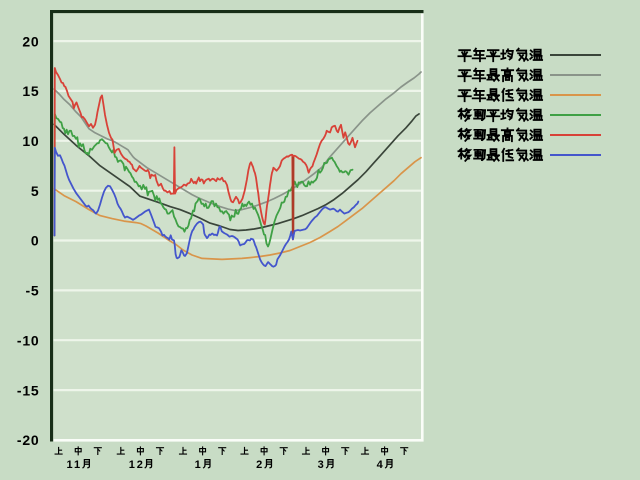  What do you see at coordinates (28, 390) in the screenshot?
I see `svg-text: -15` at bounding box center [28, 390].